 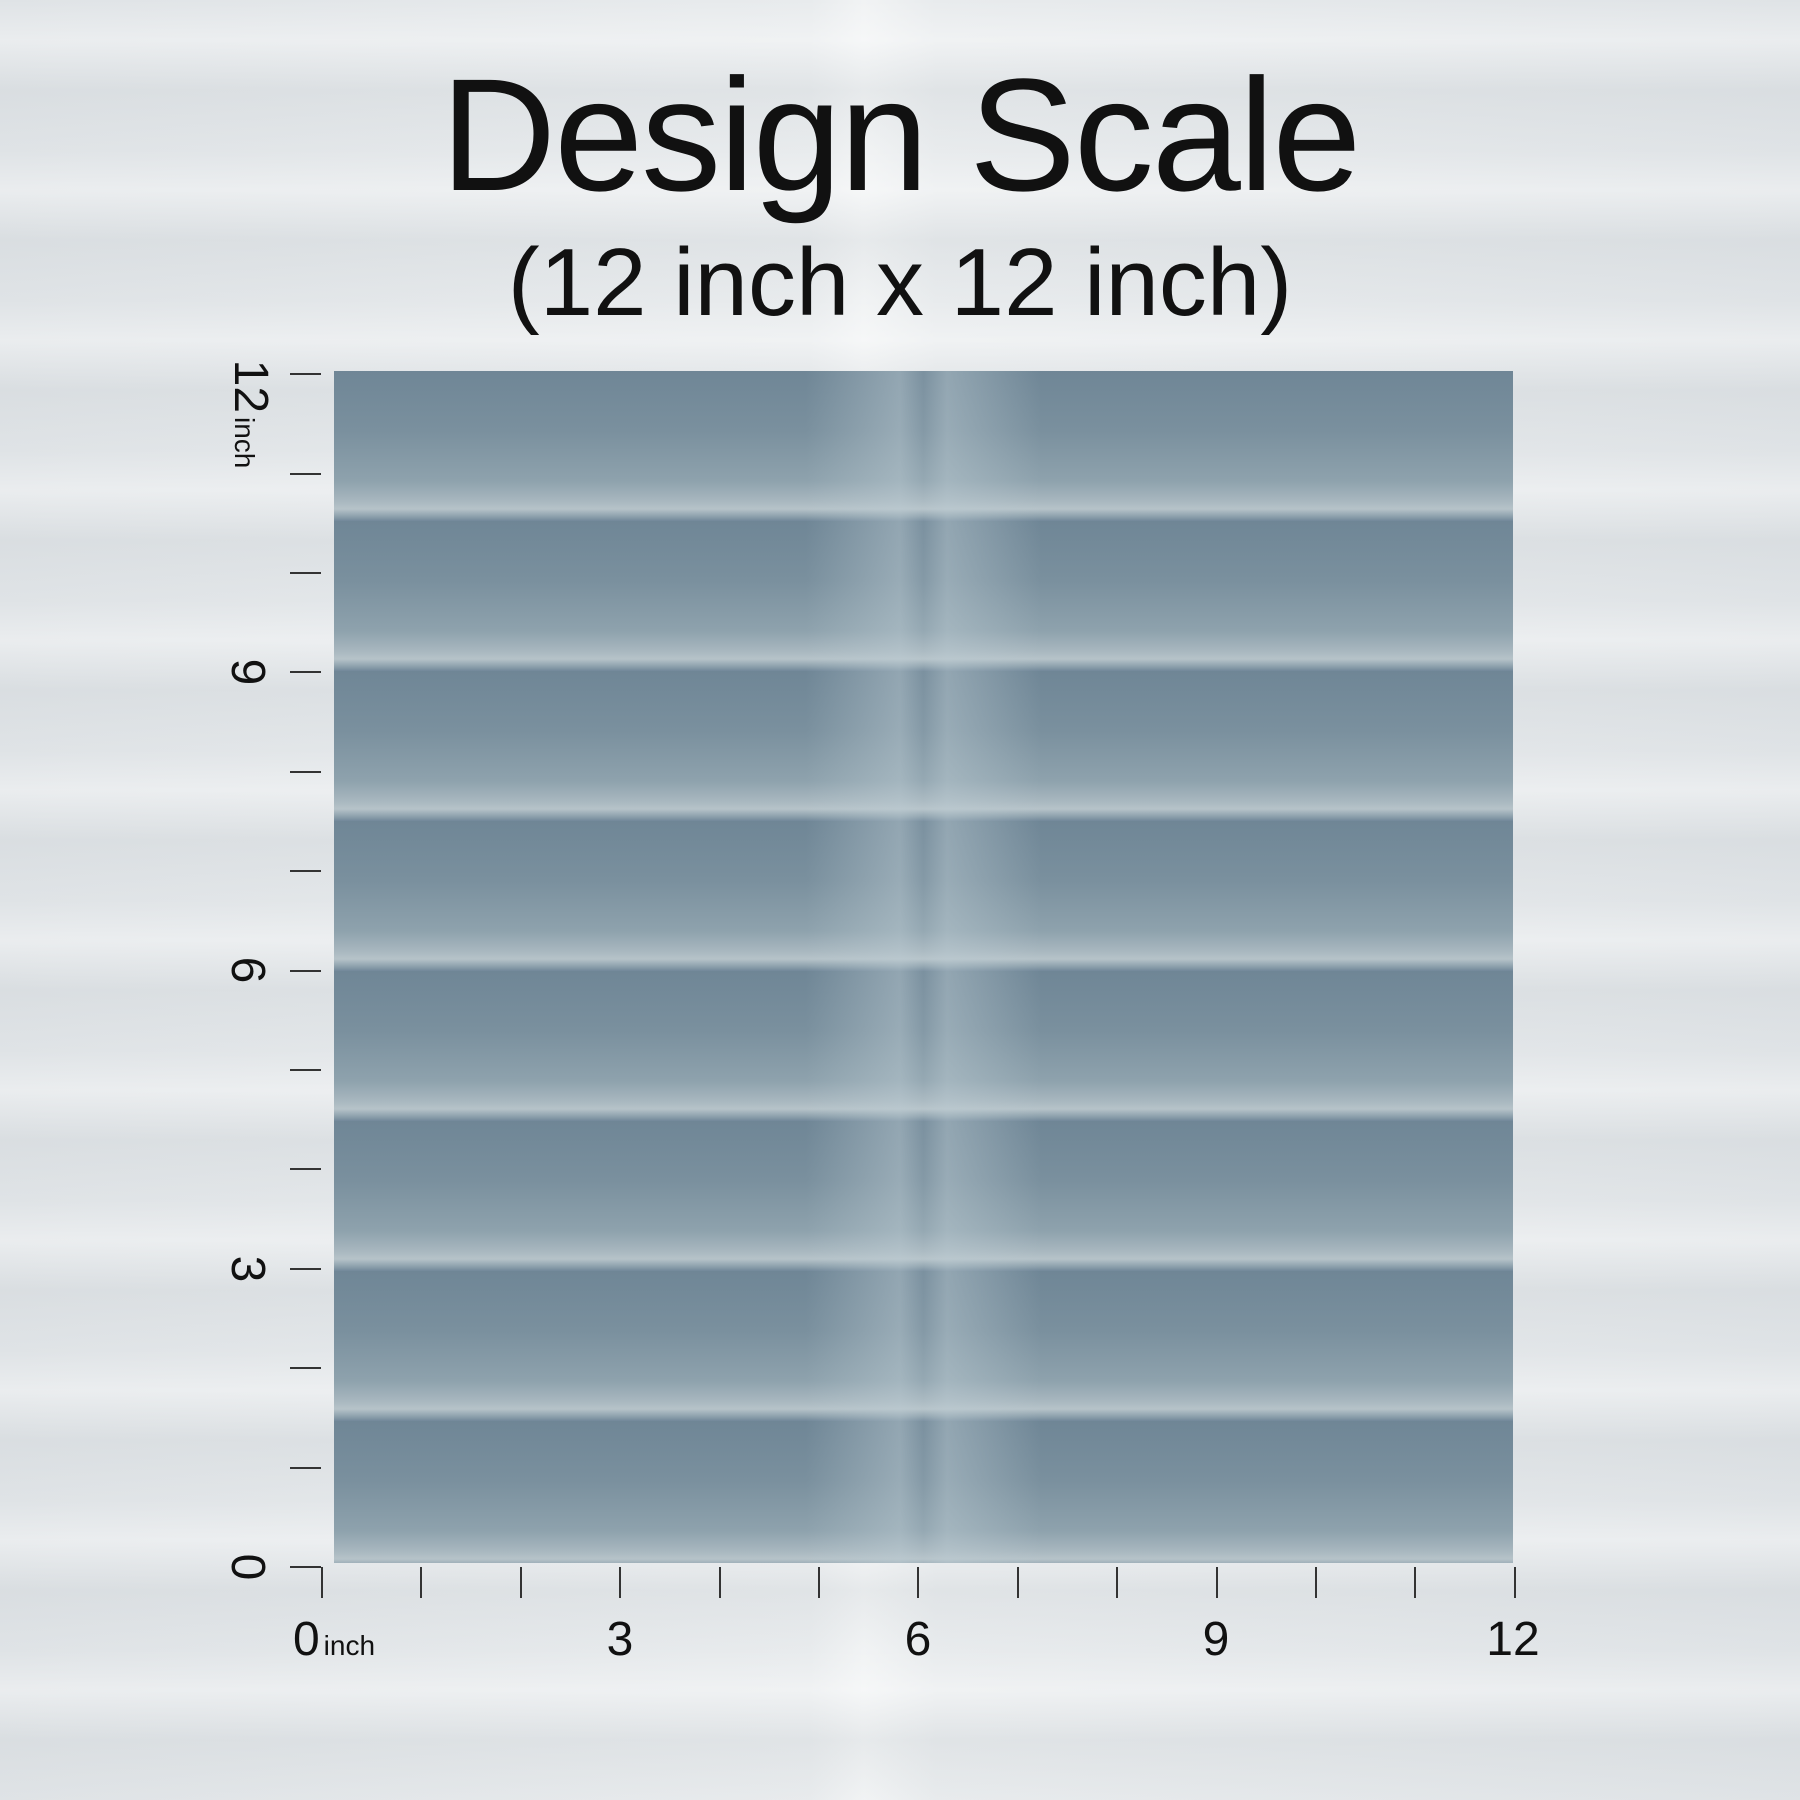 I want to click on y-label-3: 3, so click(x=247, y=1269).